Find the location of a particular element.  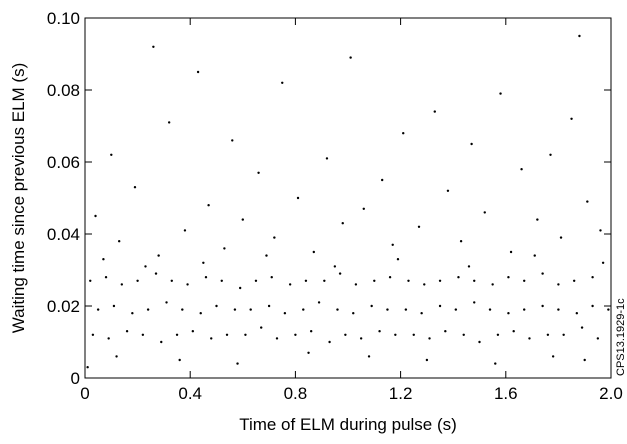

y-tick-label: 0.06 is located at coordinates (63, 162).